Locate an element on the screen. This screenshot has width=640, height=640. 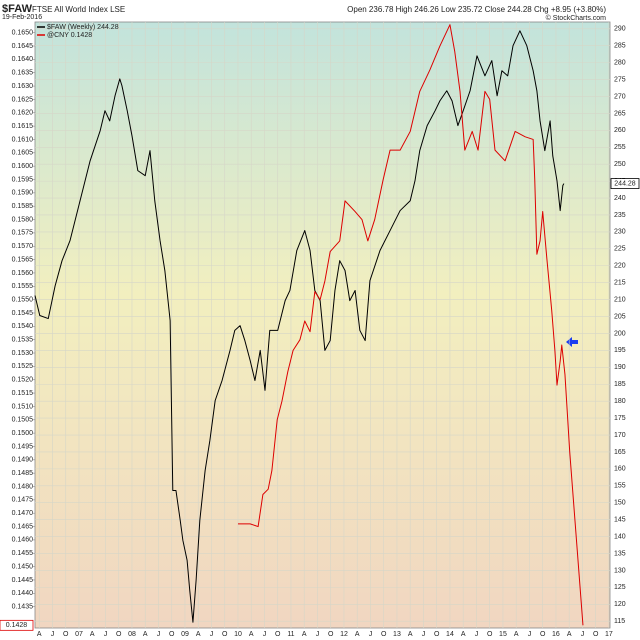
y2-tick-label: 280 is located at coordinates (620, 62).